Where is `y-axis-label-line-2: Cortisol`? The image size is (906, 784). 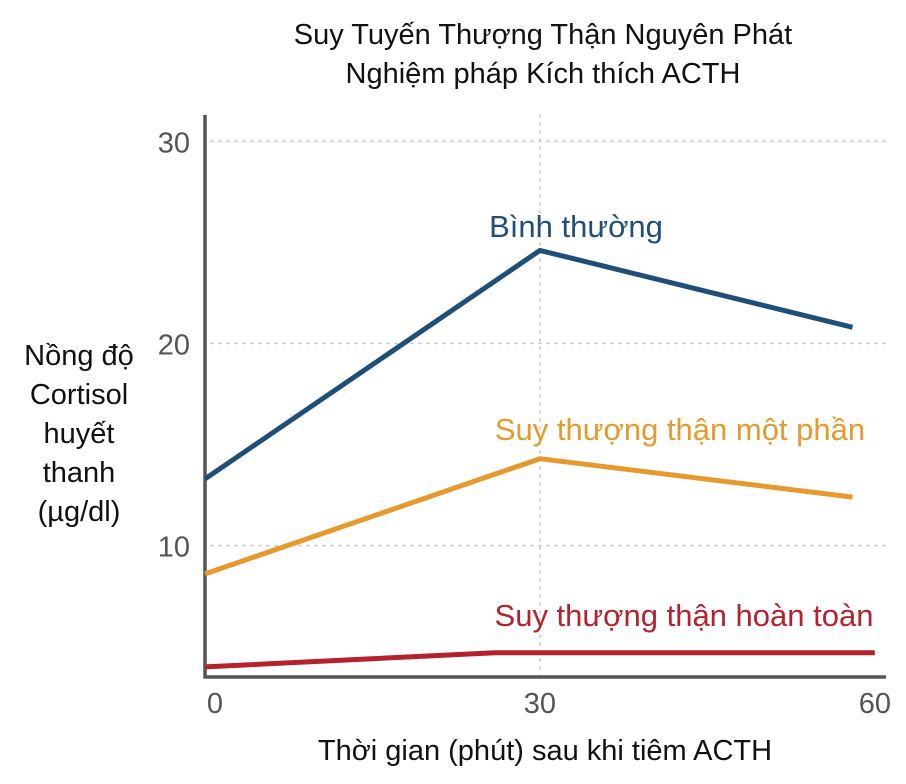
y-axis-label-line-2: Cortisol is located at coordinates (79, 395).